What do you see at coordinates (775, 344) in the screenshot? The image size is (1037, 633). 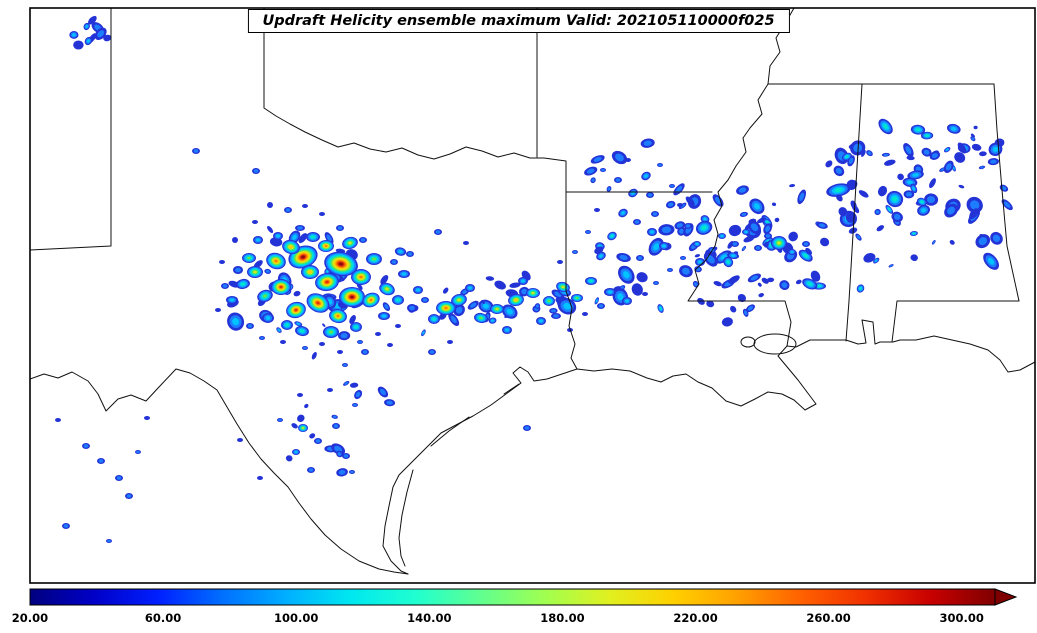 I see `lake-pontchartrain` at bounding box center [775, 344].